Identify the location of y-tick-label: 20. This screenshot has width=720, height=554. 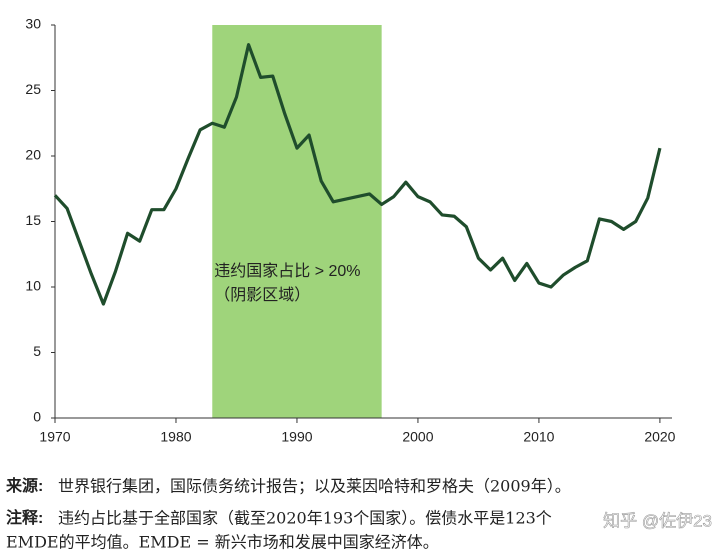
(33, 155).